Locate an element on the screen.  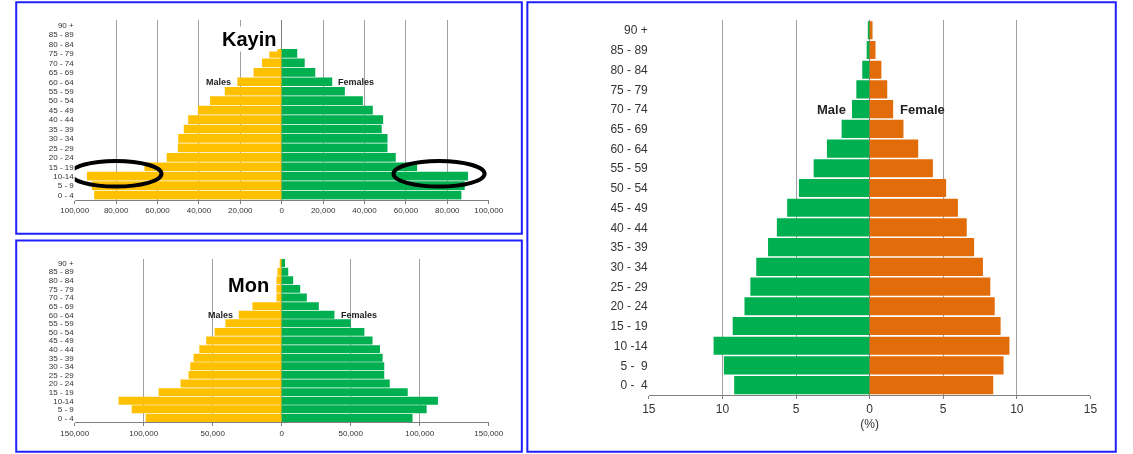
chart-title: Kayin is located at coordinates (249, 39).